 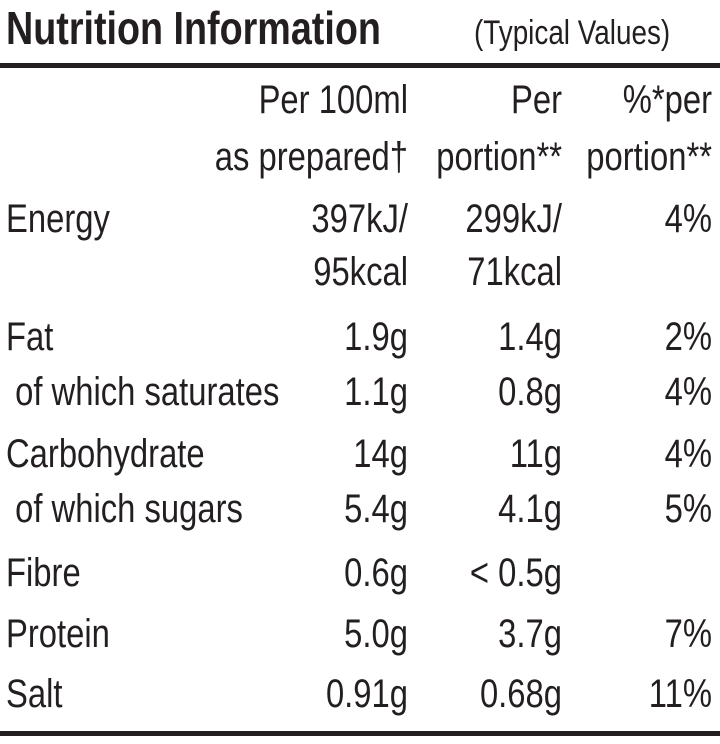 What do you see at coordinates (572, 32) in the screenshot?
I see `subtitle: (Typical Values)` at bounding box center [572, 32].